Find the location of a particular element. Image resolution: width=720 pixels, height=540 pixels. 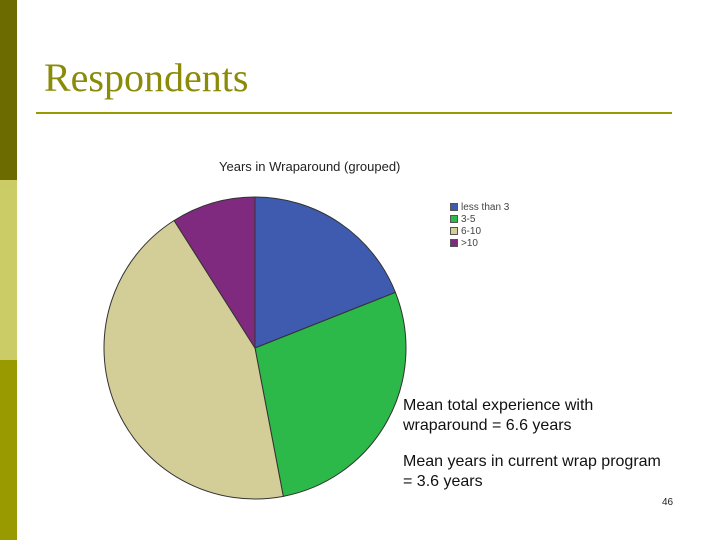

legend-label: less than 3 is located at coordinates (485, 207).